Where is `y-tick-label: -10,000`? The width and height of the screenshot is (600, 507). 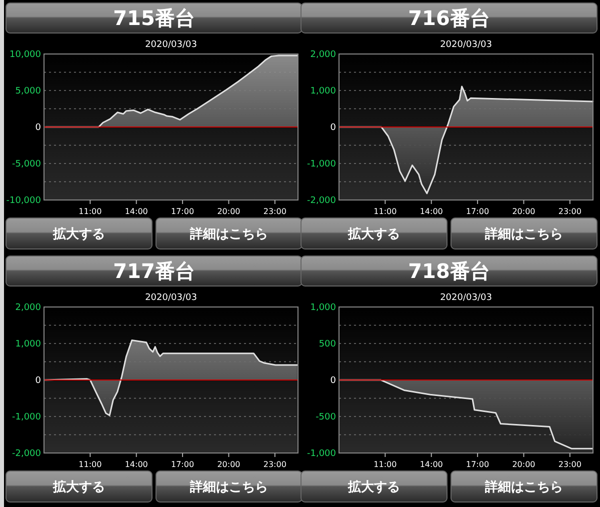 y-tick-label: -10,000 is located at coordinates (24, 201).